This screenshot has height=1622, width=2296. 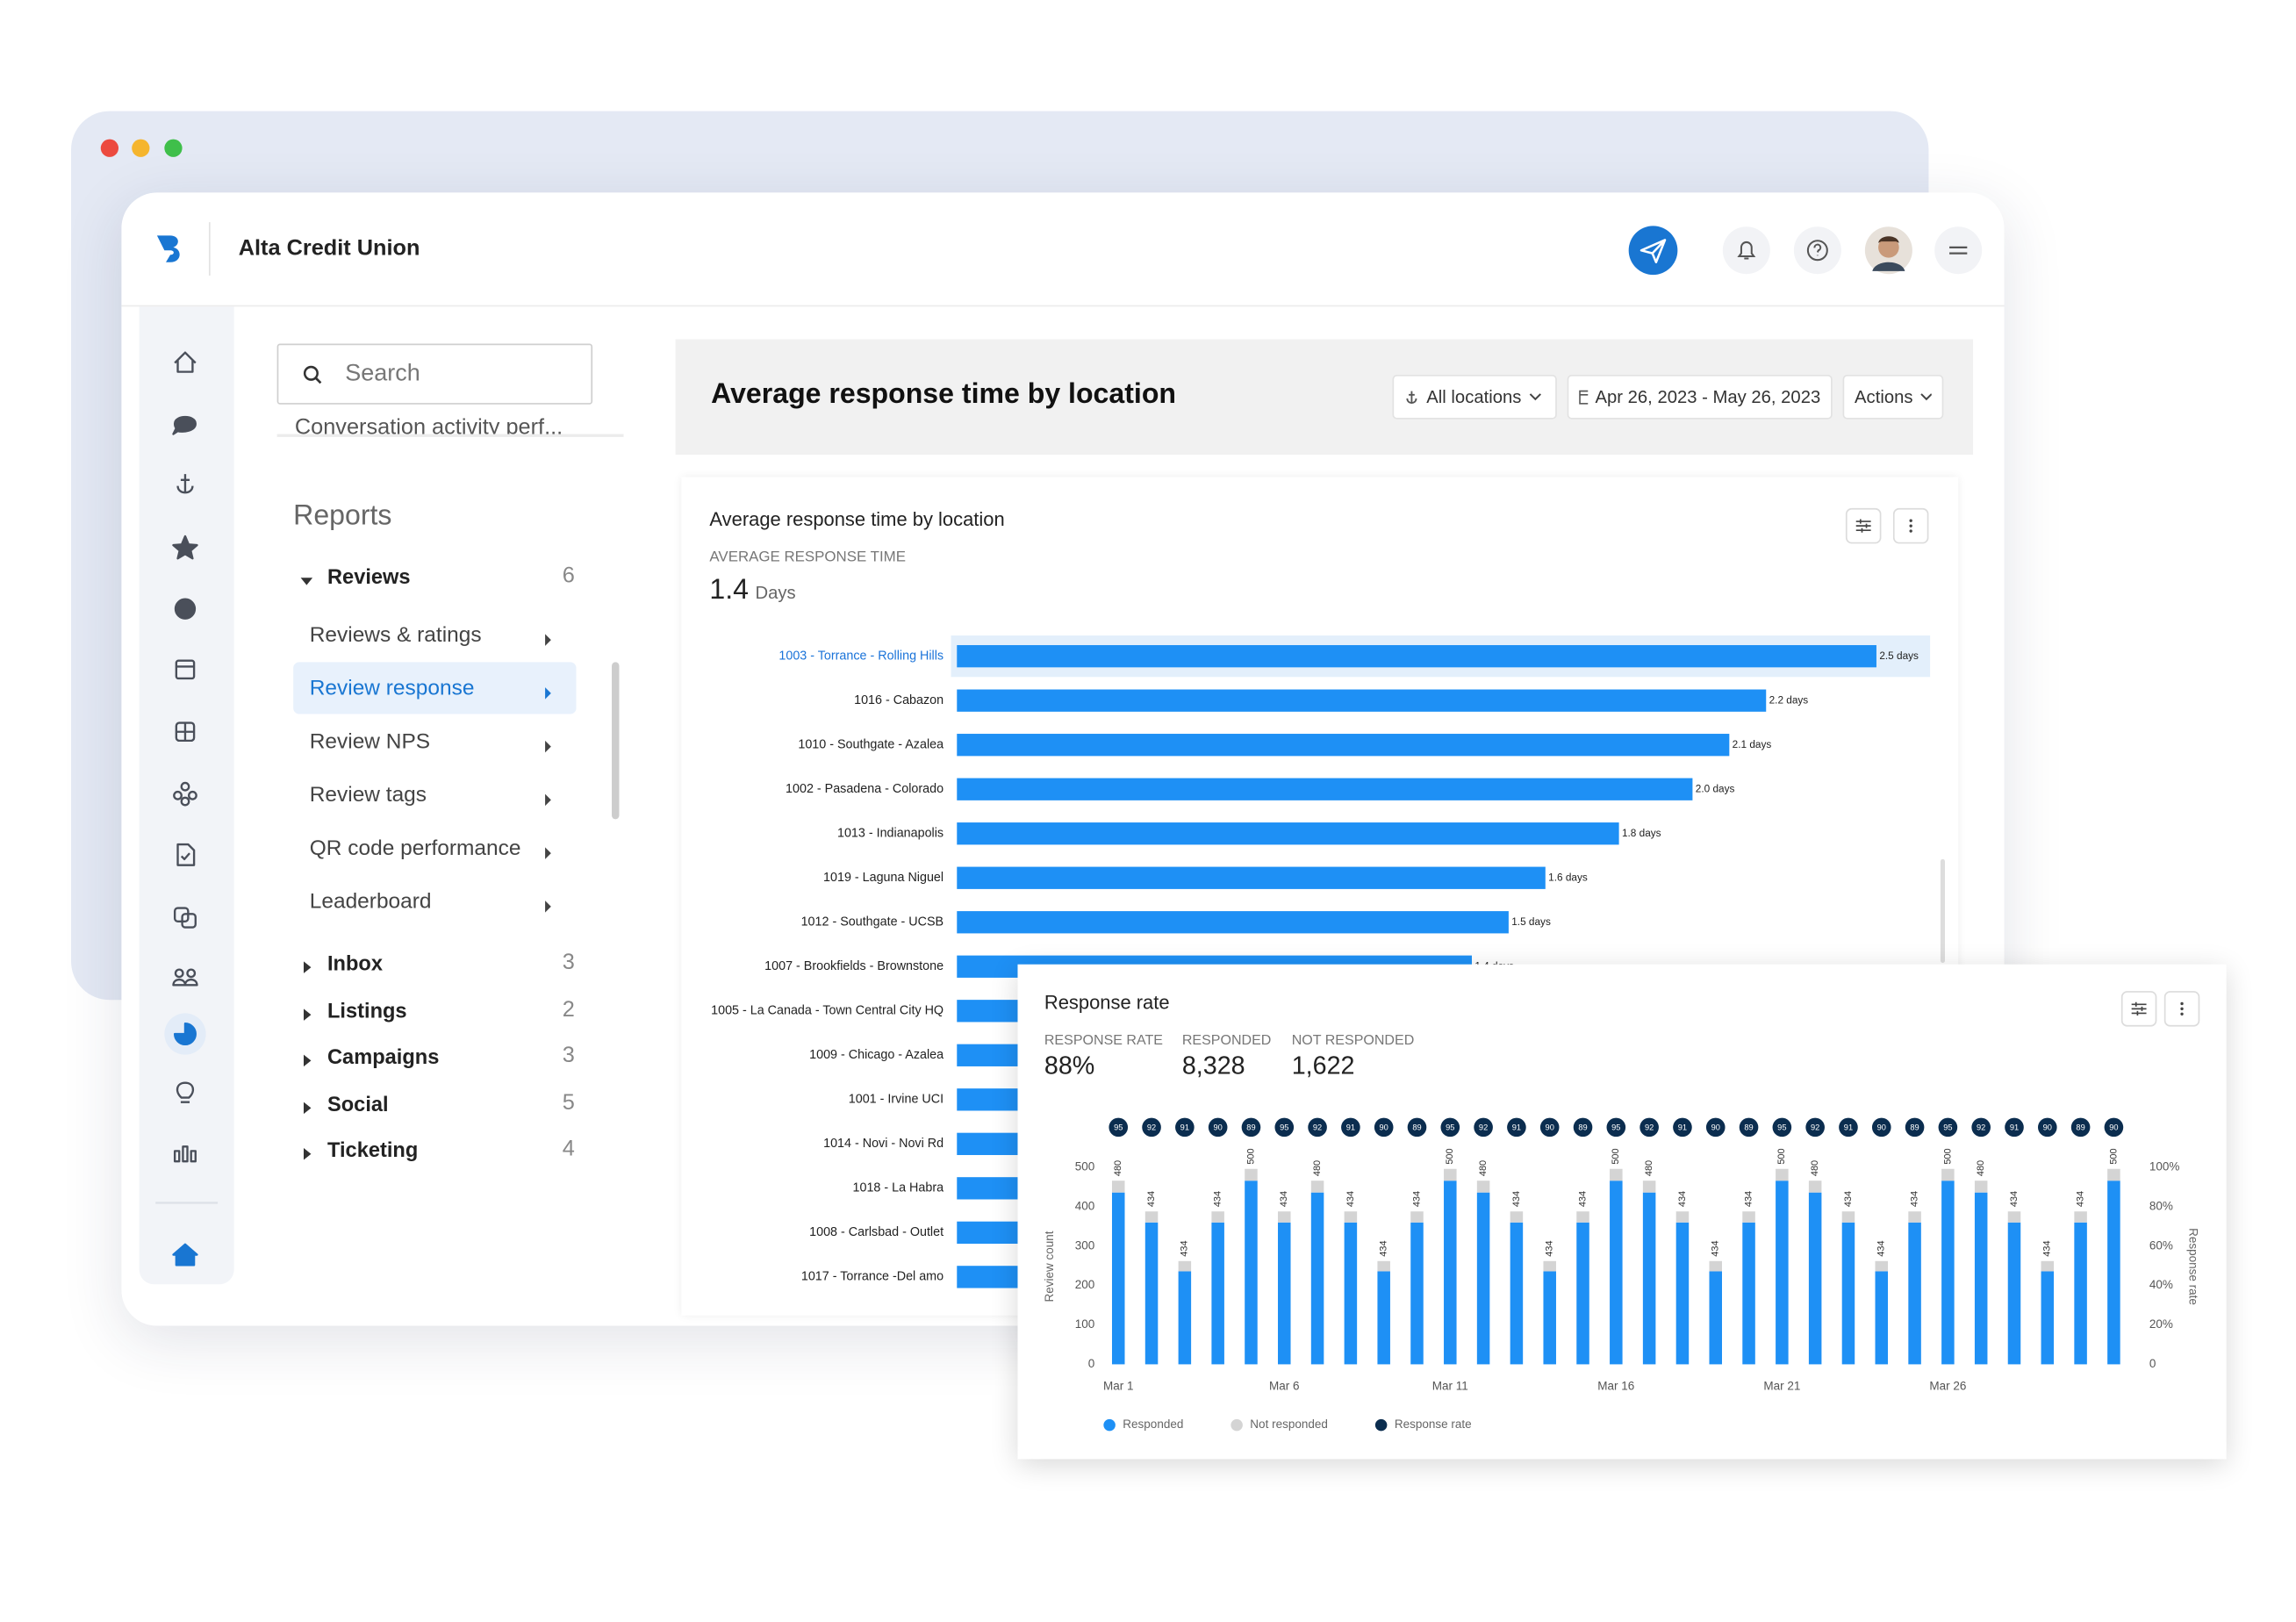 What do you see at coordinates (1118, 1127) in the screenshot?
I see `rate-label: 95` at bounding box center [1118, 1127].